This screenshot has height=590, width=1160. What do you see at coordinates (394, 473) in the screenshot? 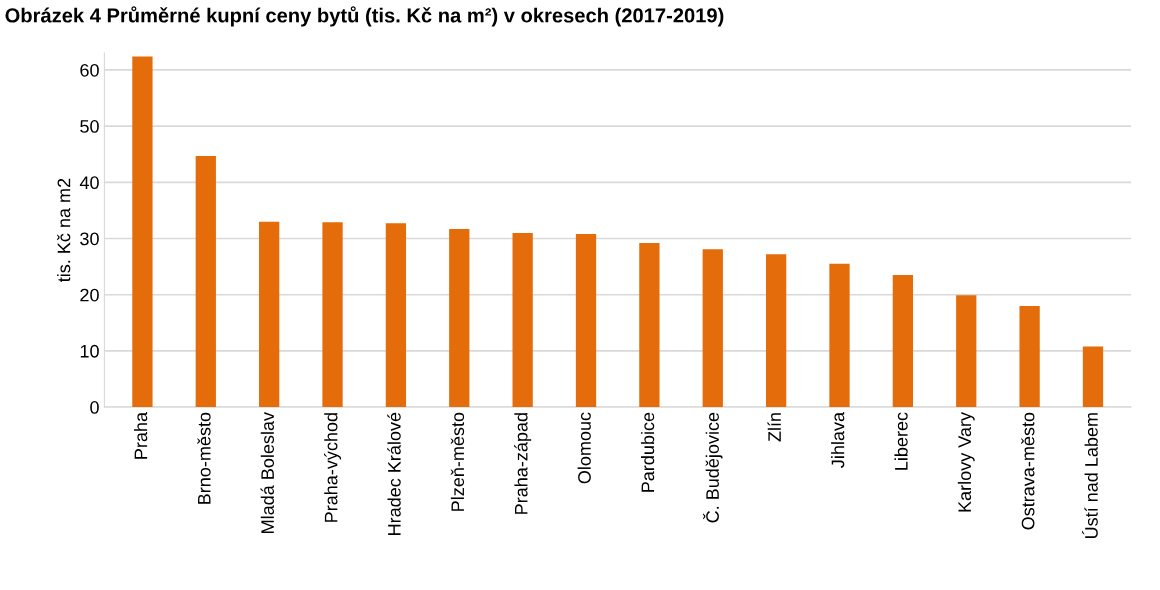
I see `x-tick-label: Hradec Králové` at bounding box center [394, 473].